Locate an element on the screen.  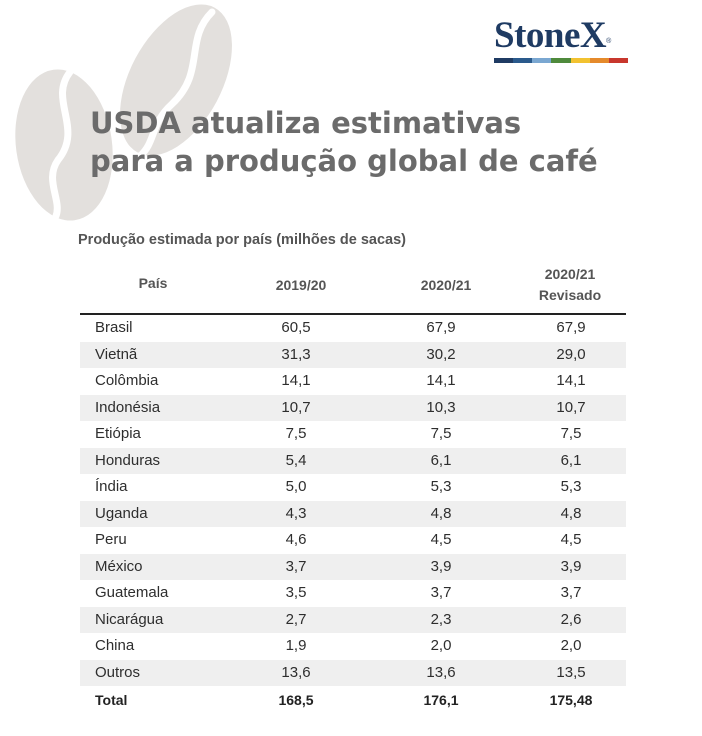
country-cell: Guatemala is located at coordinates (132, 592).